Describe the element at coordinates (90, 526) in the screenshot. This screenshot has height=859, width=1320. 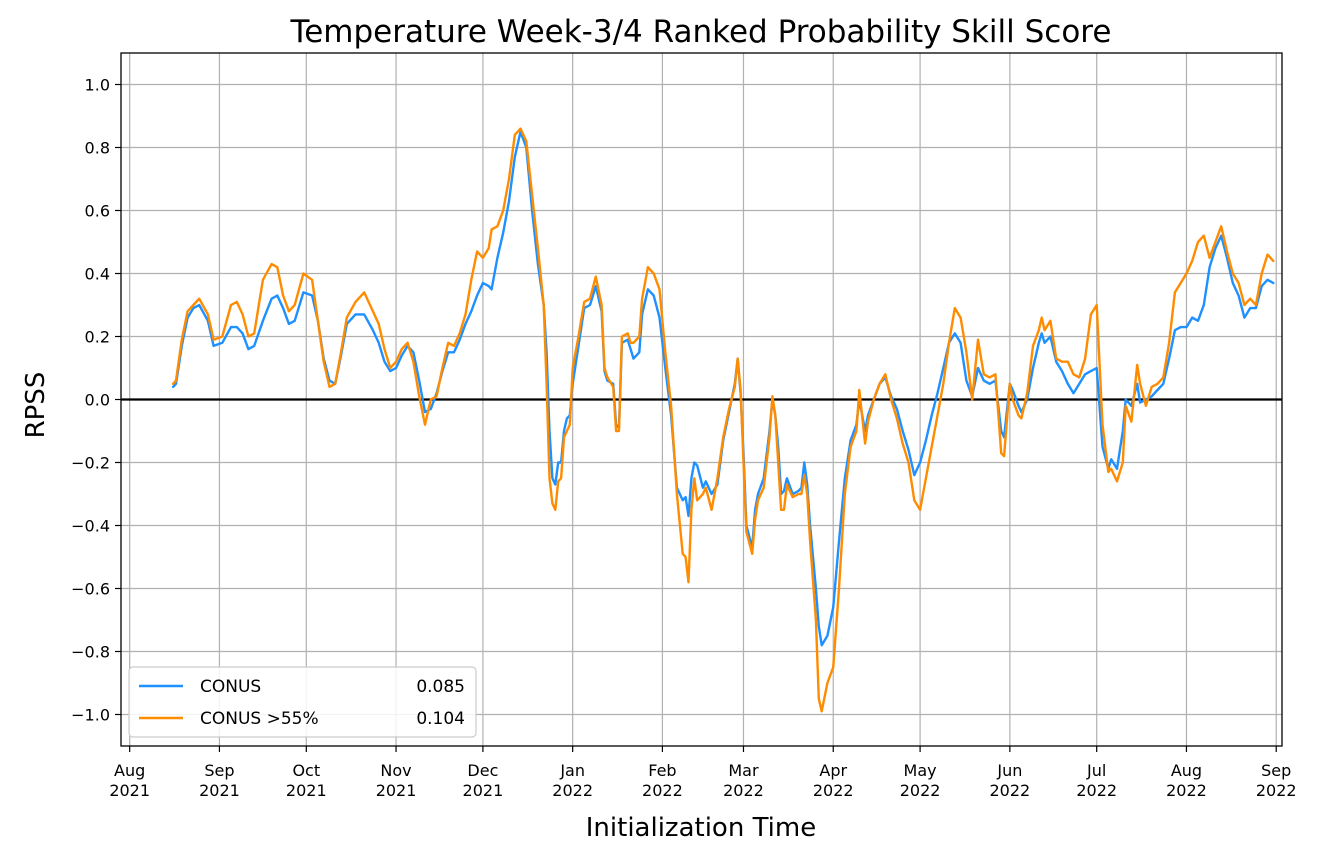
I see `y-tick-label: −0.4` at that location.